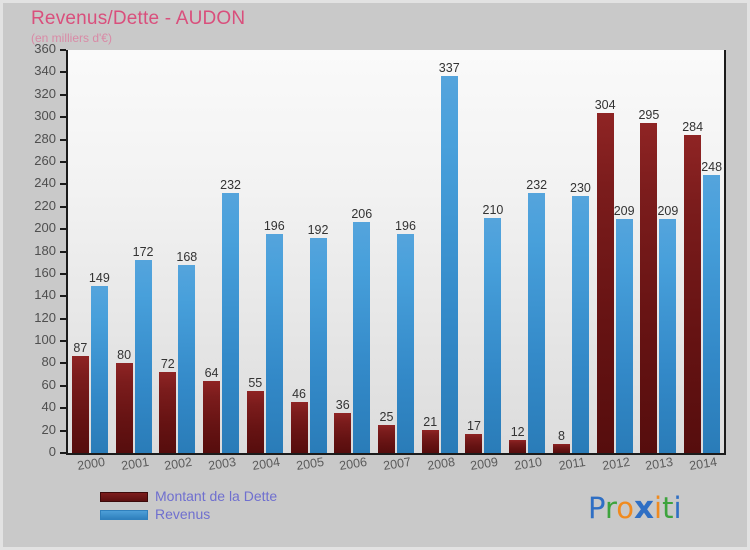 Image resolution: width=750 pixels, height=550 pixels. What do you see at coordinates (386, 431) in the screenshot?
I see `bar-debt: 25` at bounding box center [386, 431].